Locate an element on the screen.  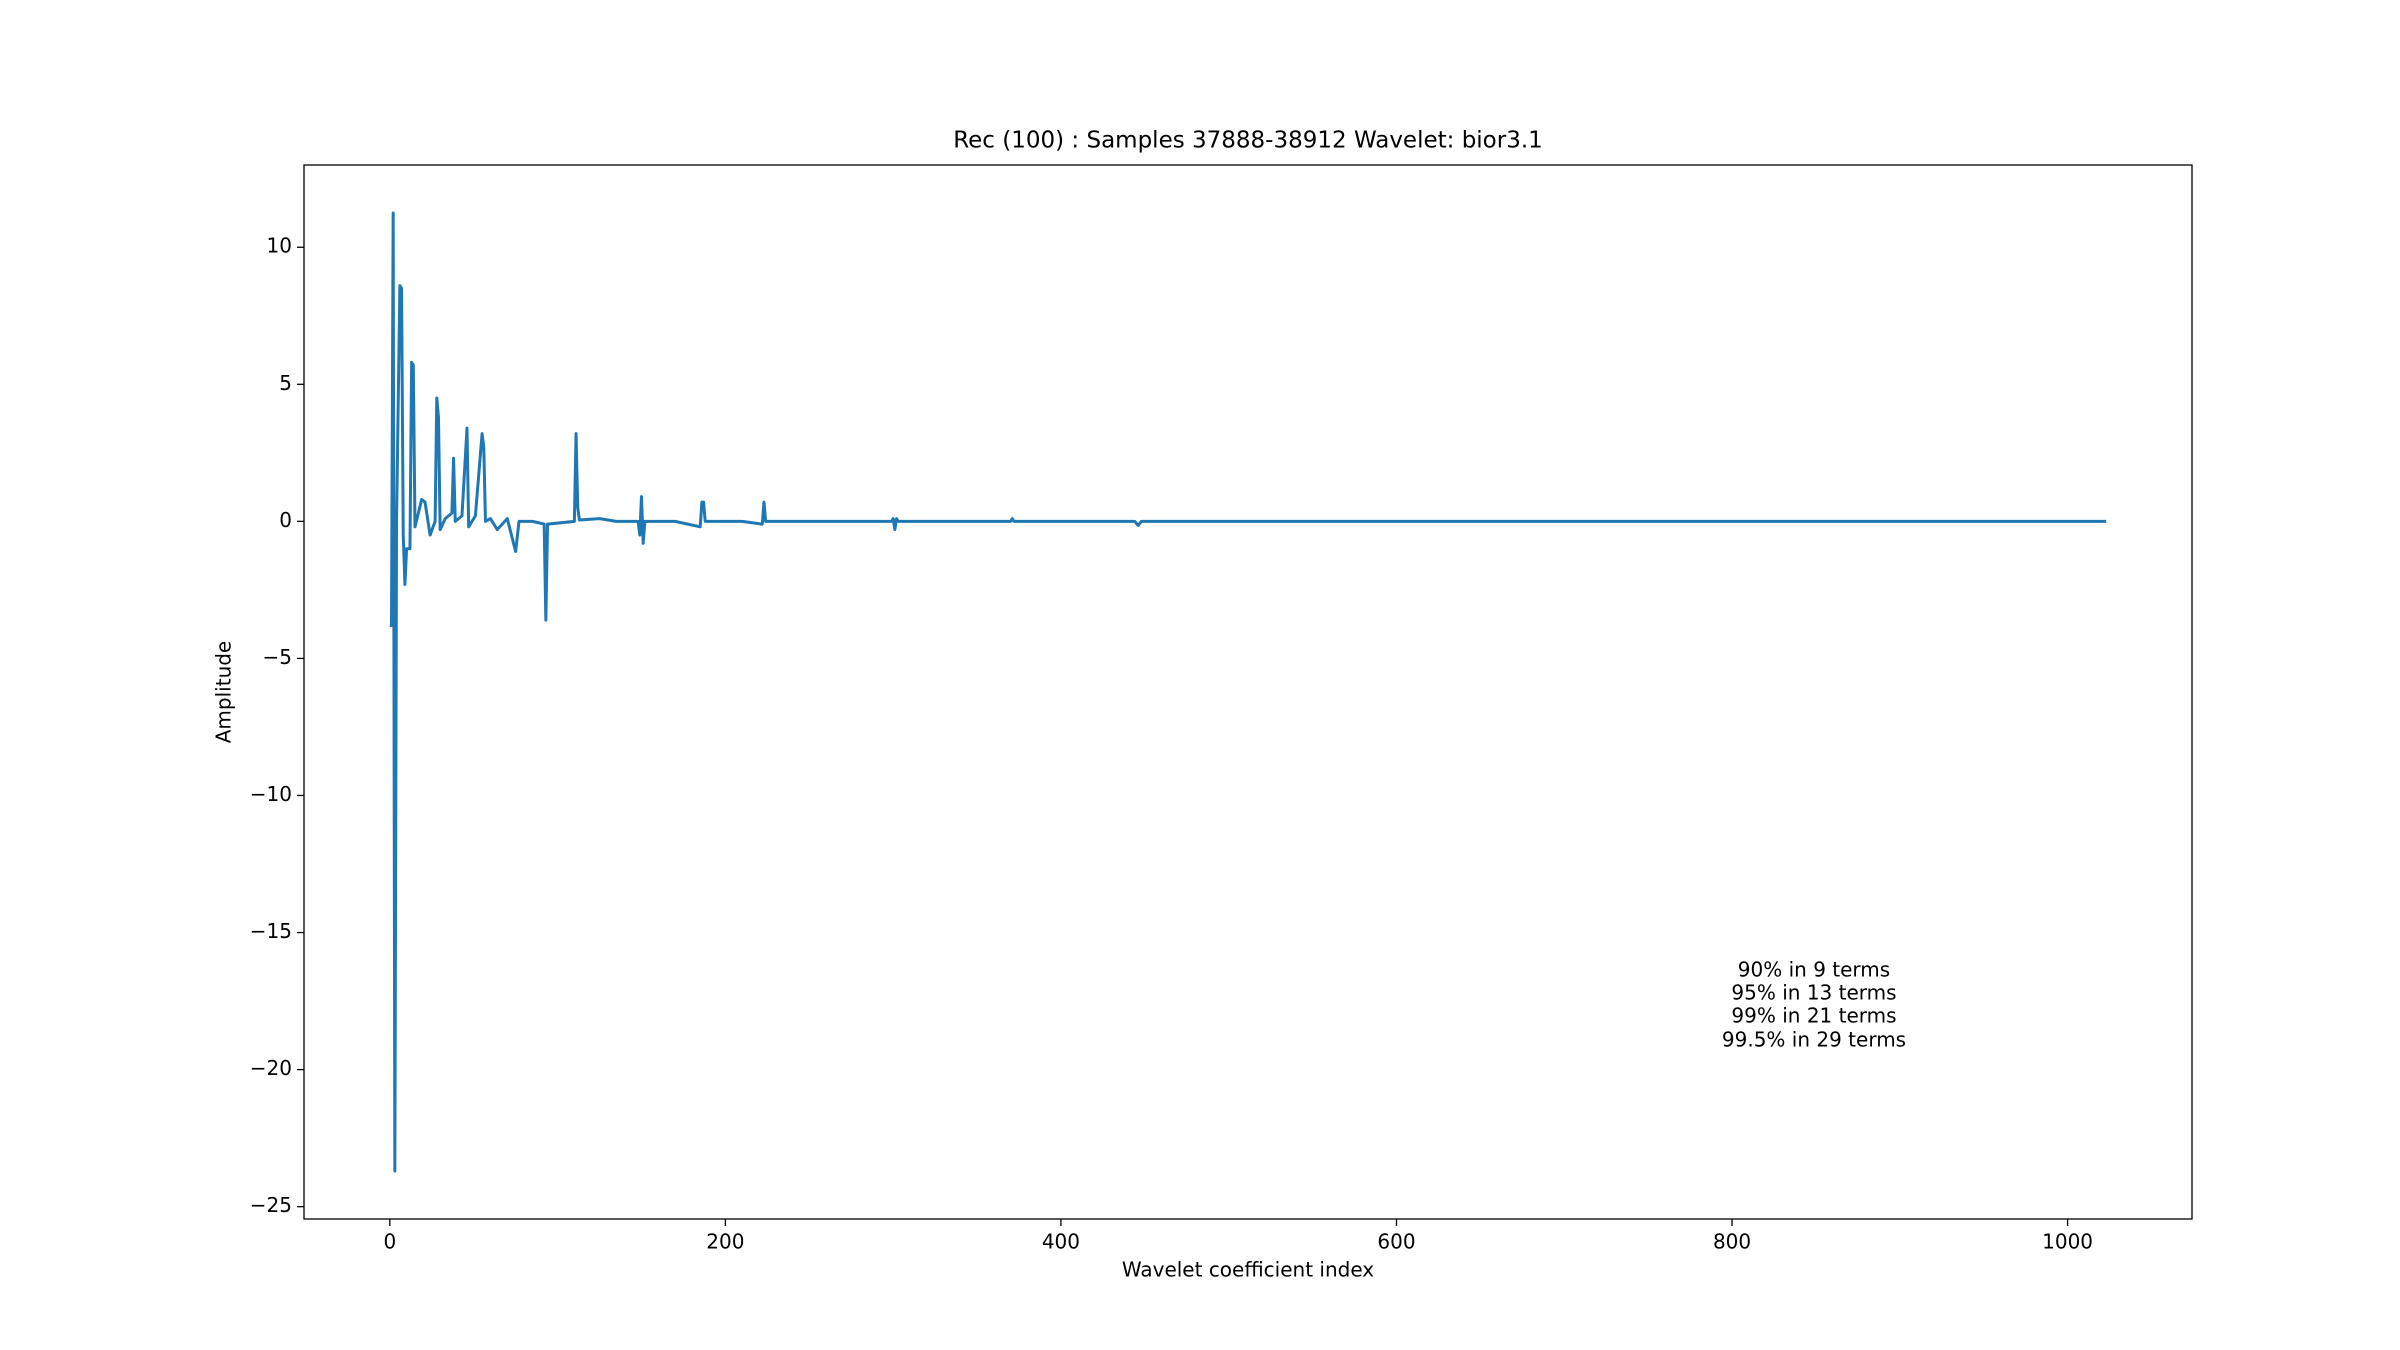
x-tick-label: 200 is located at coordinates (725, 1242).